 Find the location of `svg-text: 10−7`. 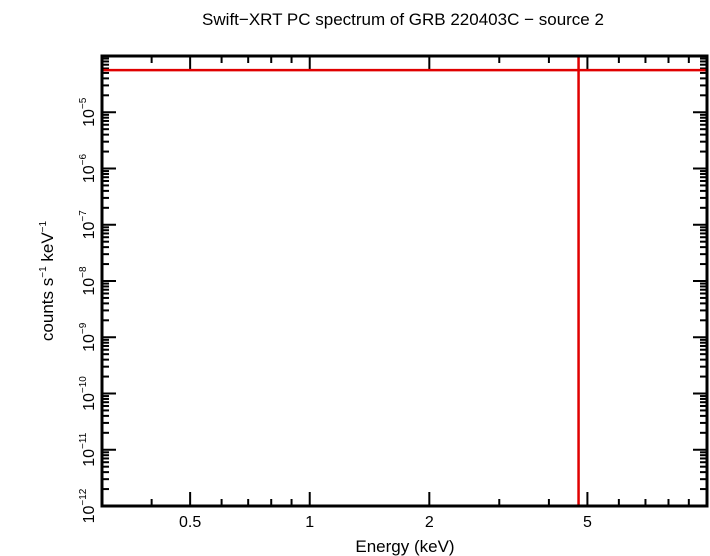

svg-text: 10−7 is located at coordinates (88, 225).